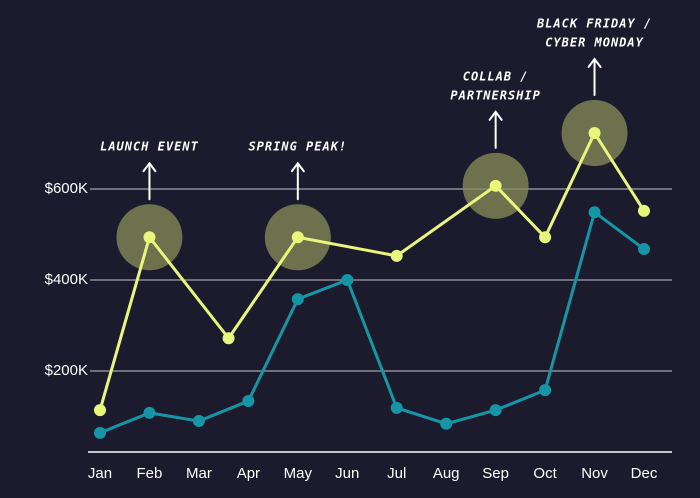 The height and width of the screenshot is (498, 700). What do you see at coordinates (66, 188) in the screenshot?
I see `y-tick-label: $600K` at bounding box center [66, 188].